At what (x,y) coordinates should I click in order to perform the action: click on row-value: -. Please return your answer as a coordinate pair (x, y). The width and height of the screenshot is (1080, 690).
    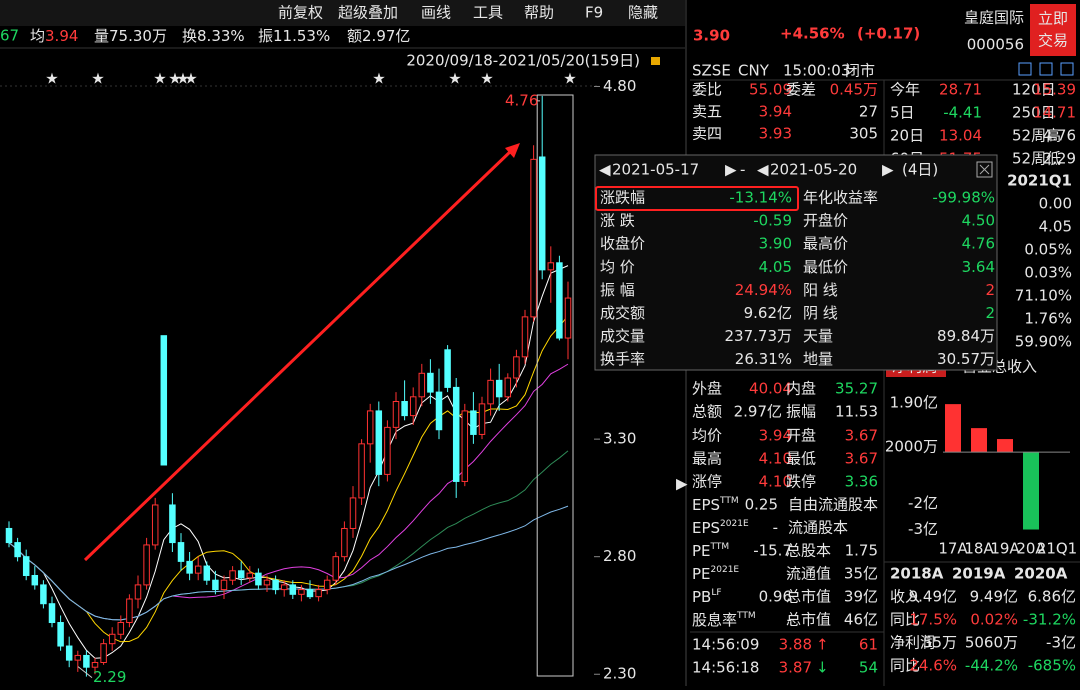
    Looking at the image, I should click on (775, 528).